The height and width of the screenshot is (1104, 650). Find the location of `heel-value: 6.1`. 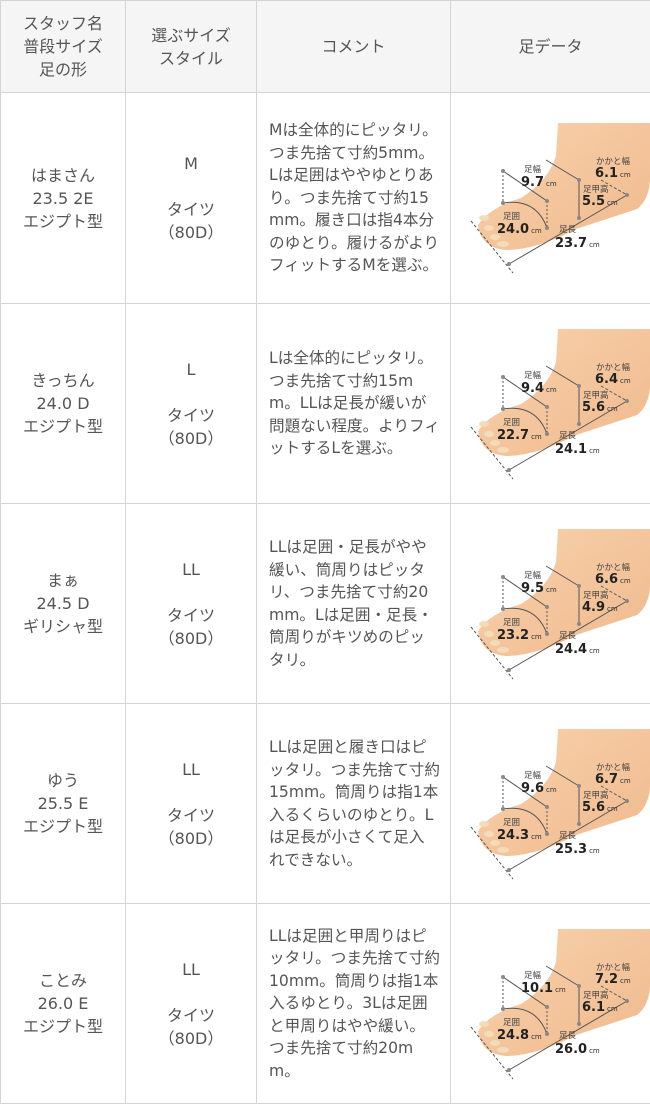

heel-value: 6.1 is located at coordinates (606, 173).